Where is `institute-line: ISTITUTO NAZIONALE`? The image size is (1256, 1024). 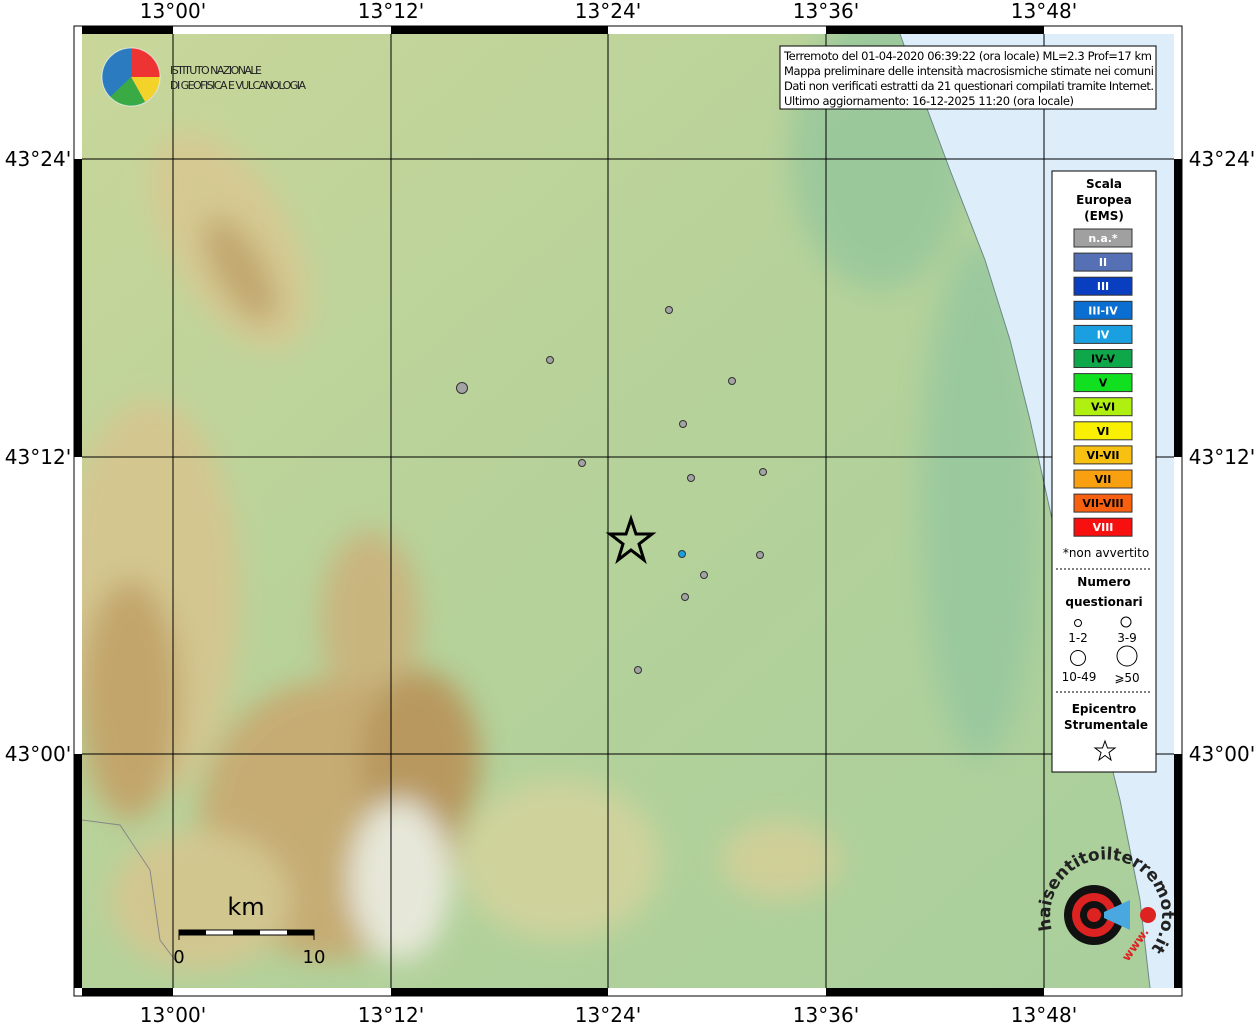
institute-line: ISTITUTO NAZIONALE is located at coordinates (216, 70).